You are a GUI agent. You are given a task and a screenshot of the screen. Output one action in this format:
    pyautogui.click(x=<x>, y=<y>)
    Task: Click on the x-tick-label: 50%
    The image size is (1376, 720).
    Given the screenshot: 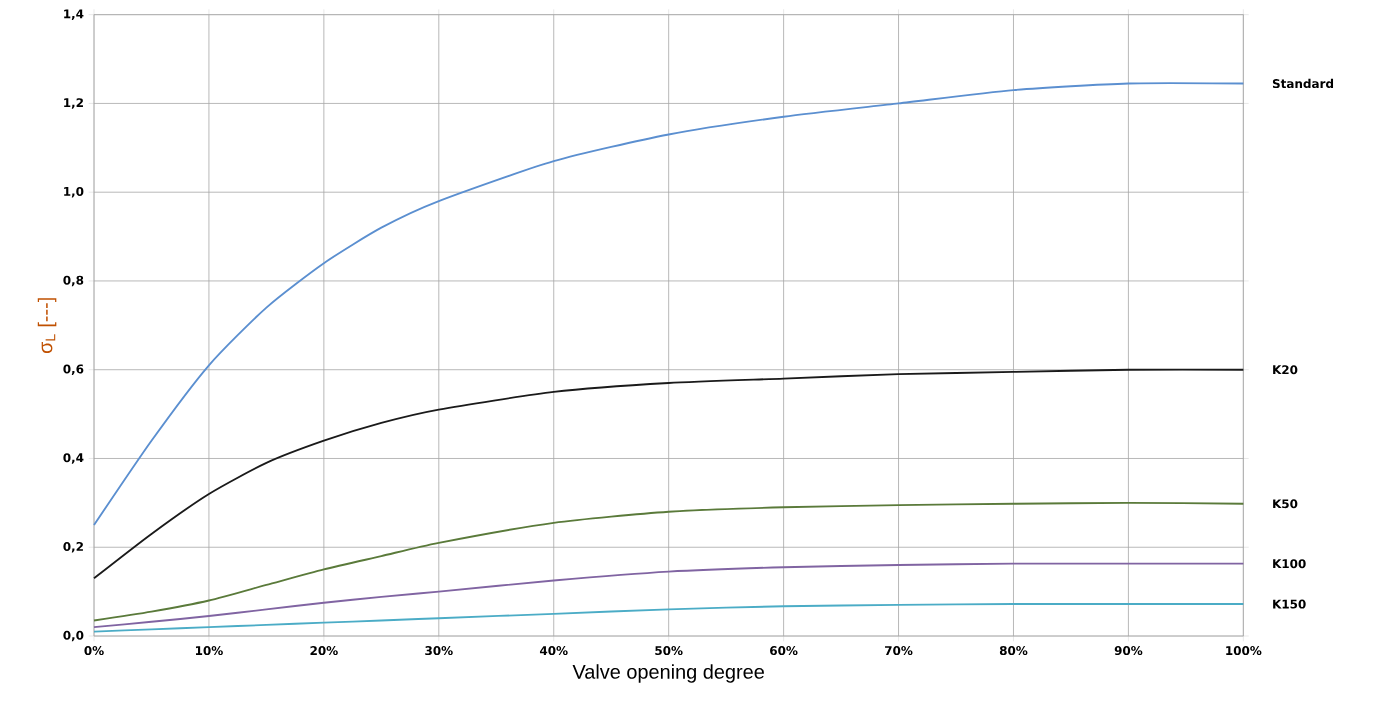 What is the action you would take?
    pyautogui.click(x=669, y=651)
    